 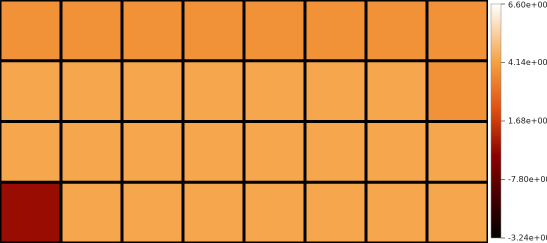 What do you see at coordinates (527, 121) in the screenshot?
I see `colorbar-tick-label: 1.68e+001` at bounding box center [527, 121].